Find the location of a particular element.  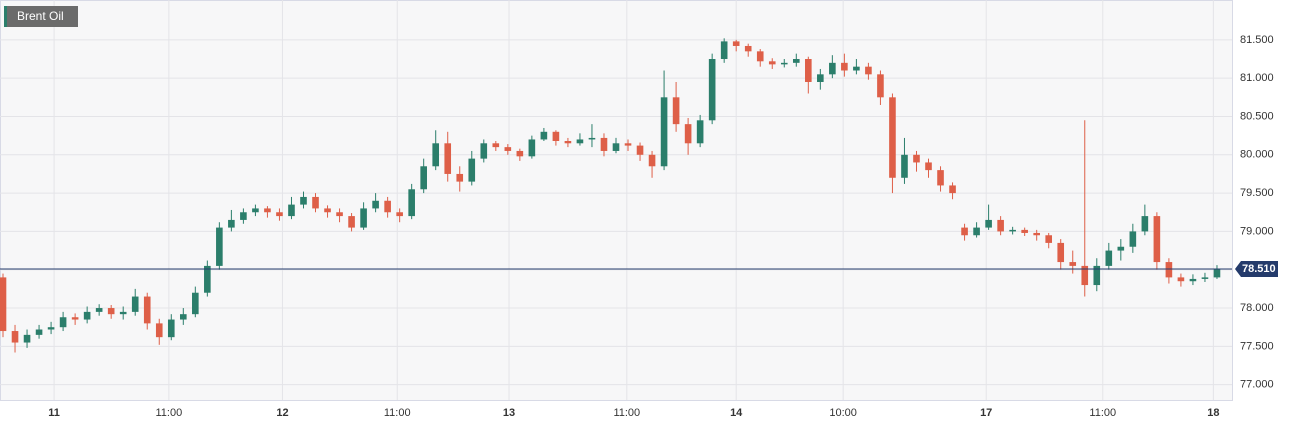

y-tick-label: 79.000 is located at coordinates (1257, 231).